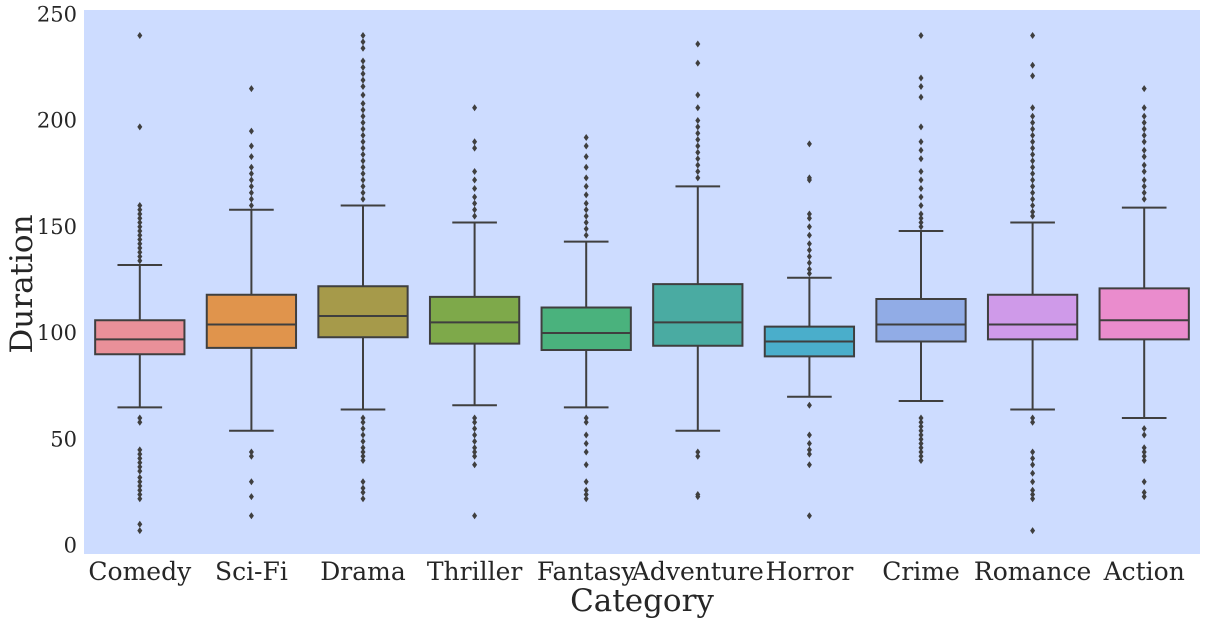  Describe the element at coordinates (57, 279) in the screenshot. I see `y-axis: 0 50 100 150 200 250` at that location.